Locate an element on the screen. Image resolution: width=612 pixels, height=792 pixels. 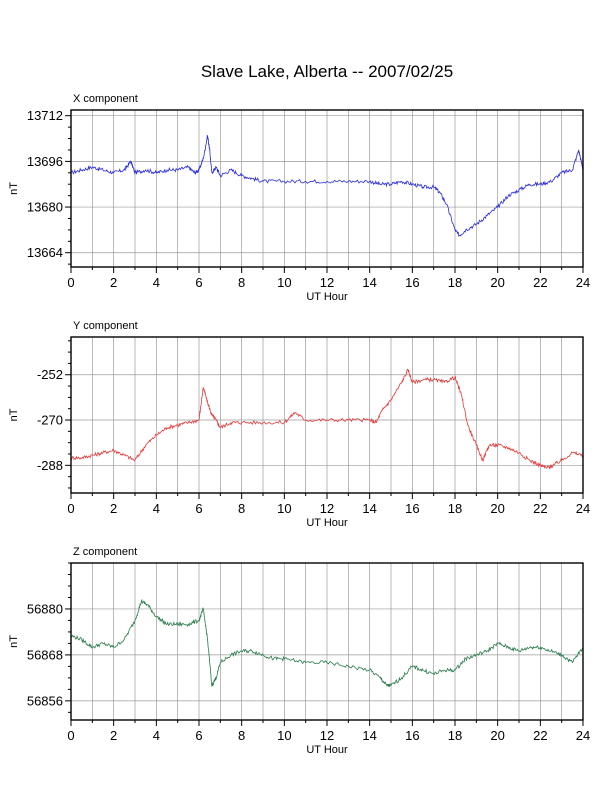
panel-label: X component is located at coordinates (105, 99).